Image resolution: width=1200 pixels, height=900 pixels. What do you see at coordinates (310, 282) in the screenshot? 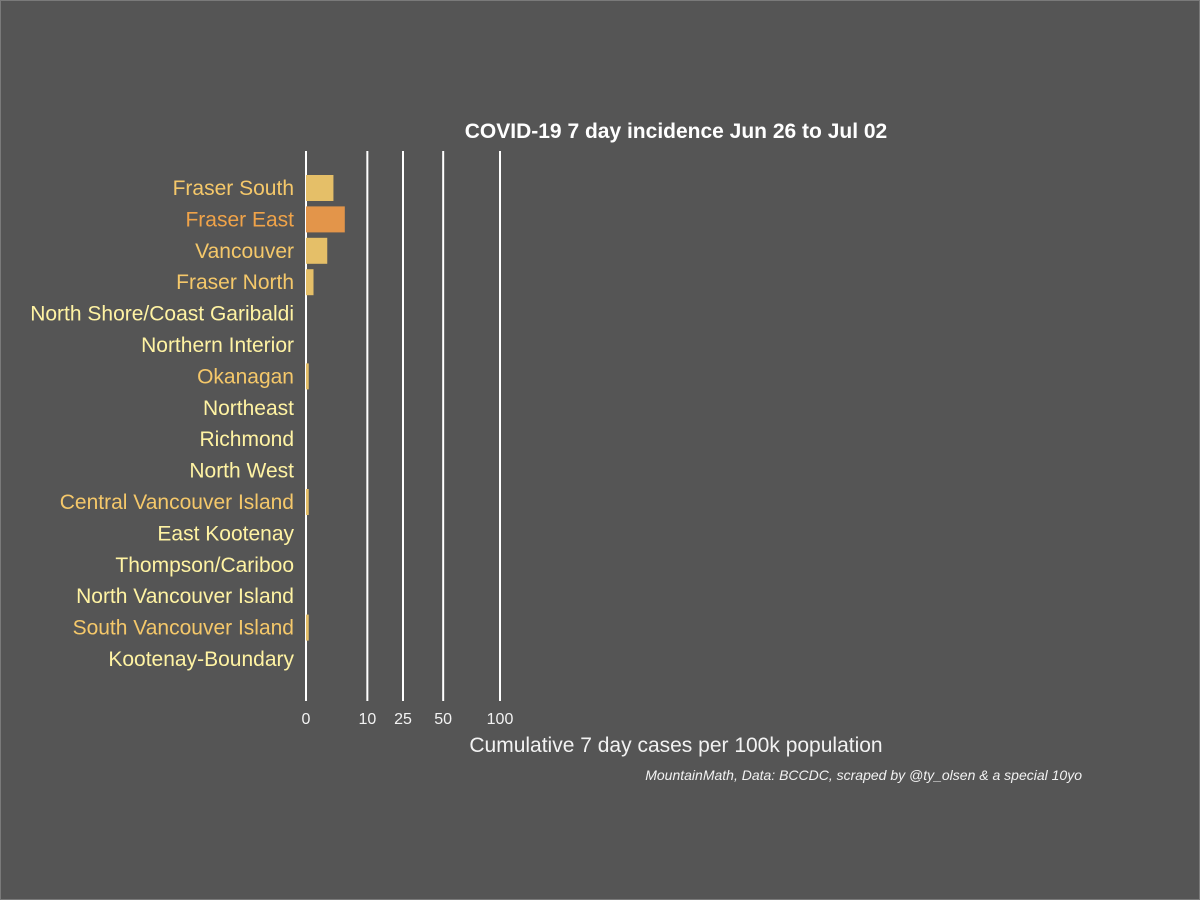
I see `bar-fraser-north` at bounding box center [310, 282].